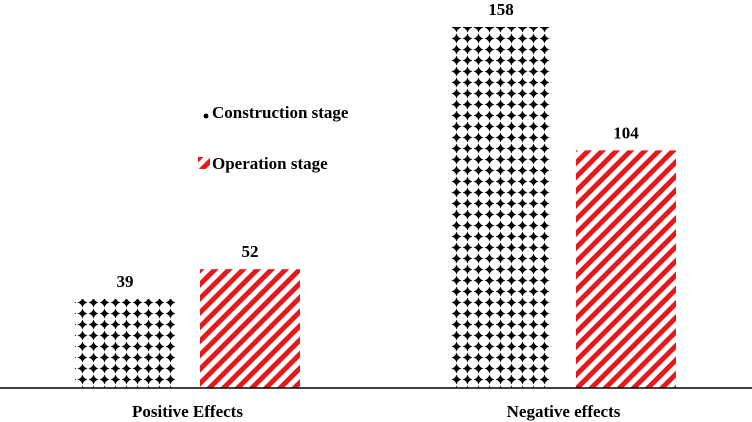 Image resolution: width=752 pixels, height=422 pixels. Describe the element at coordinates (187, 411) in the screenshot. I see `category-label-positive: Positive Effects` at that location.